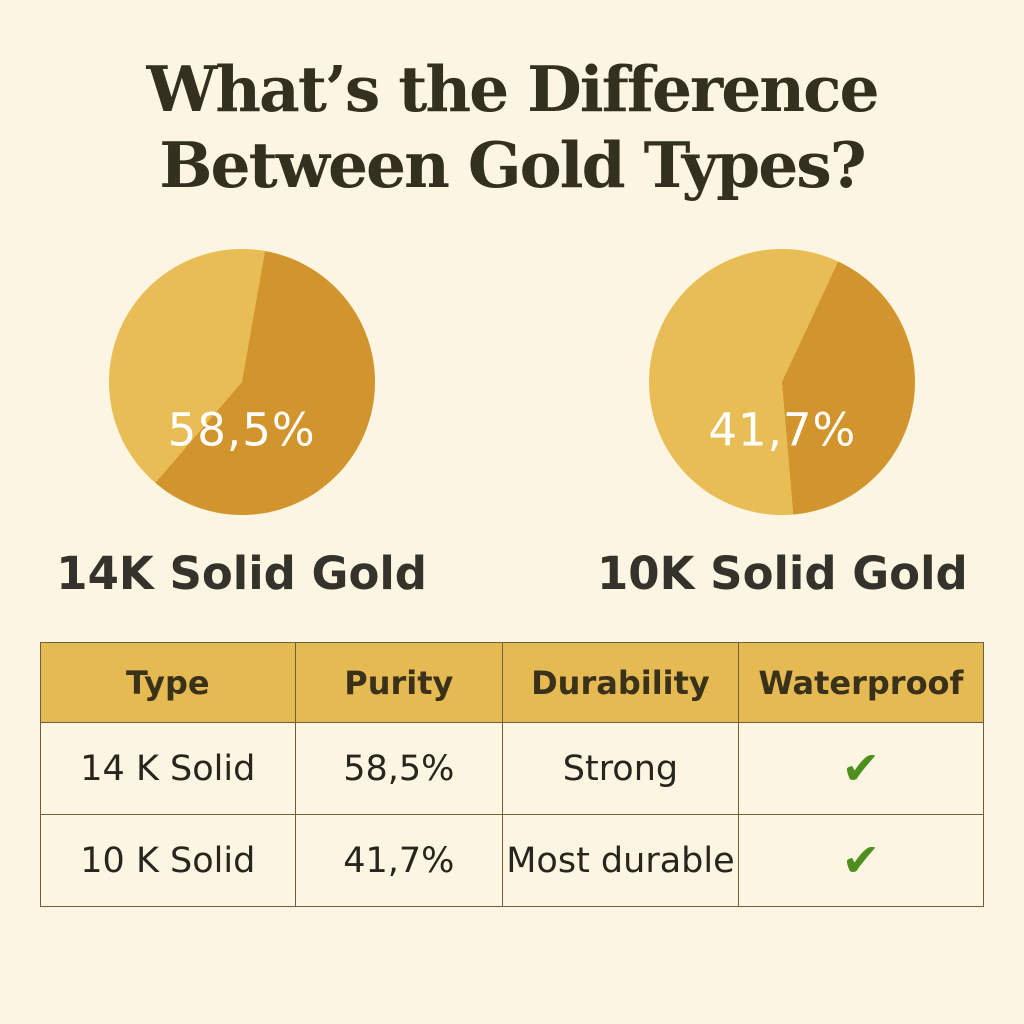 This screenshot has width=1024, height=1024. I want to click on pie-caption-10k: 10K Solid Gold, so click(782, 574).